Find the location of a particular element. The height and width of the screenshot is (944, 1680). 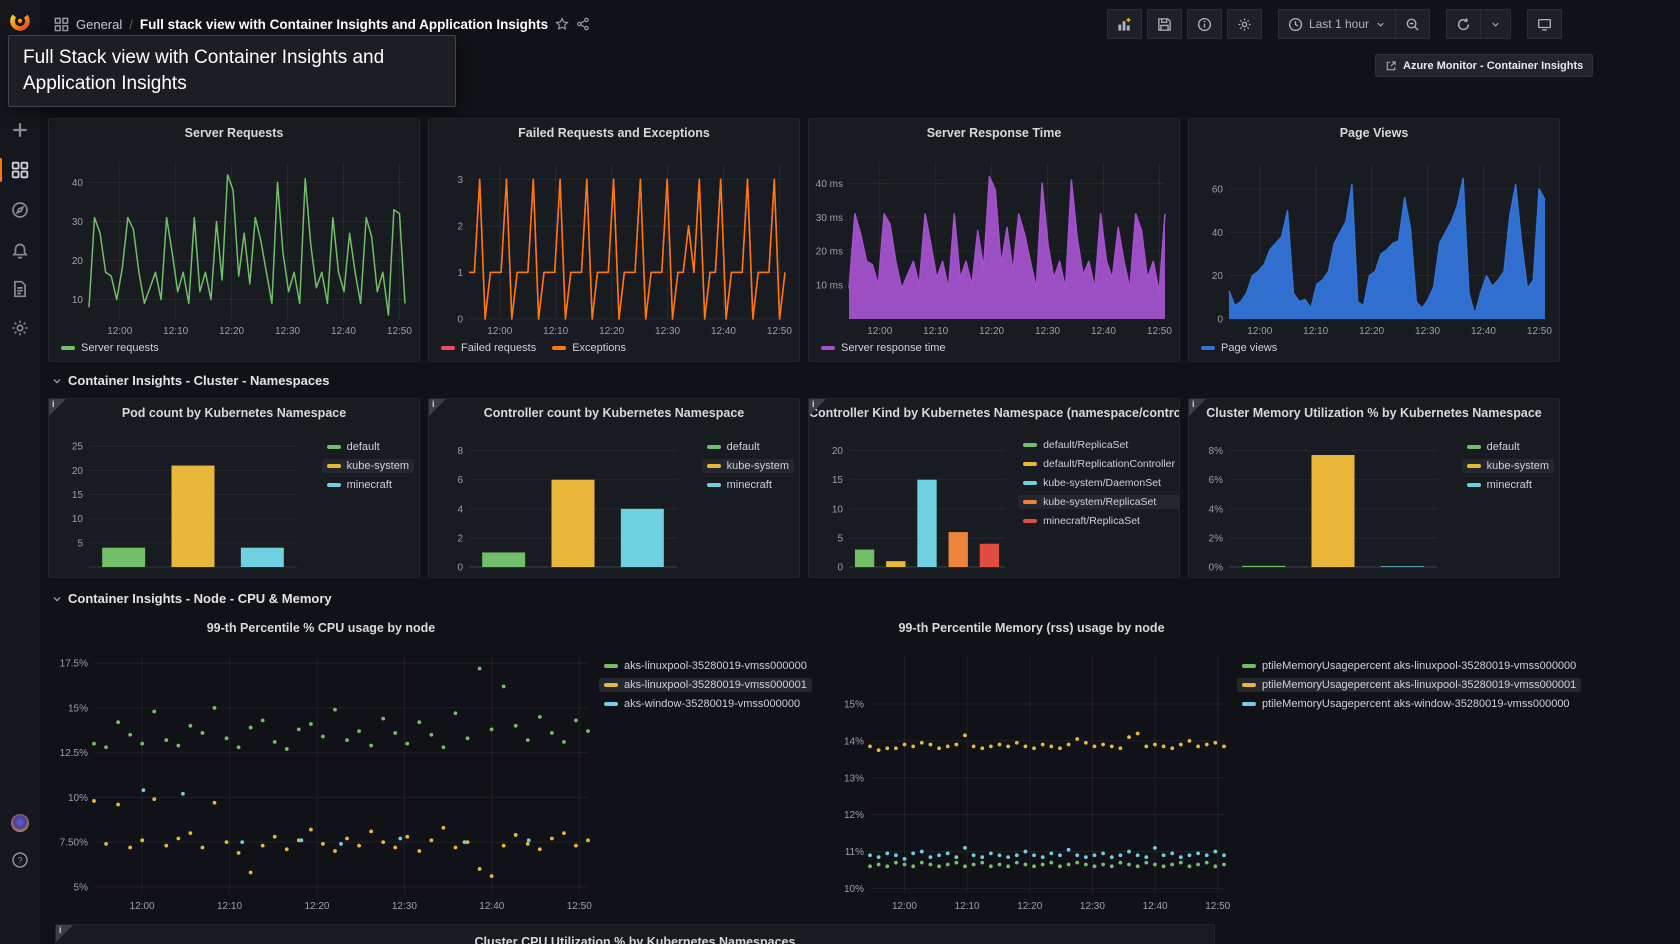

zoom-out-button is located at coordinates (1412, 24).